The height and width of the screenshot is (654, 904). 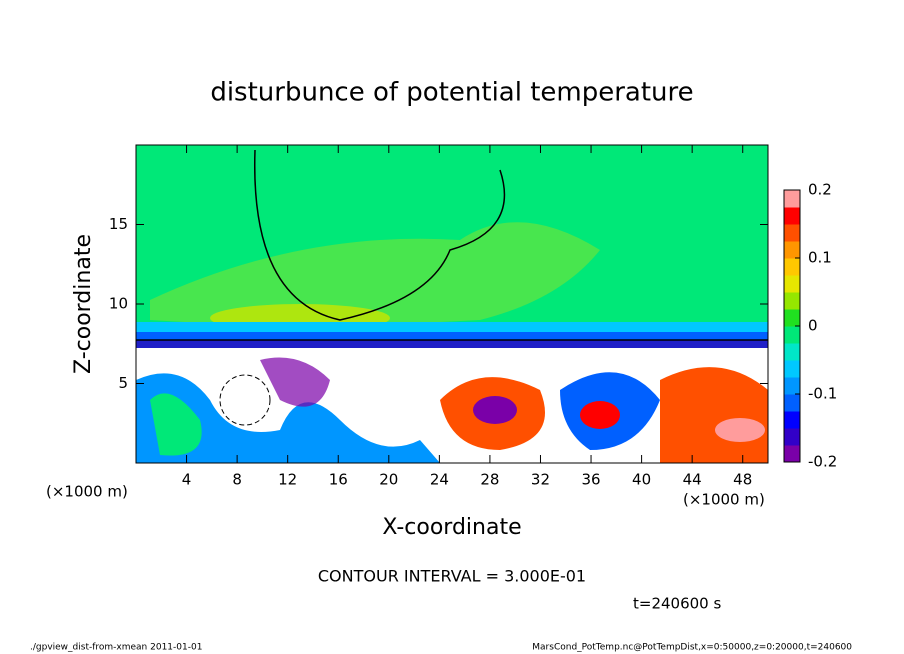 What do you see at coordinates (187, 480) in the screenshot?
I see `x-tick-label: 4` at bounding box center [187, 480].